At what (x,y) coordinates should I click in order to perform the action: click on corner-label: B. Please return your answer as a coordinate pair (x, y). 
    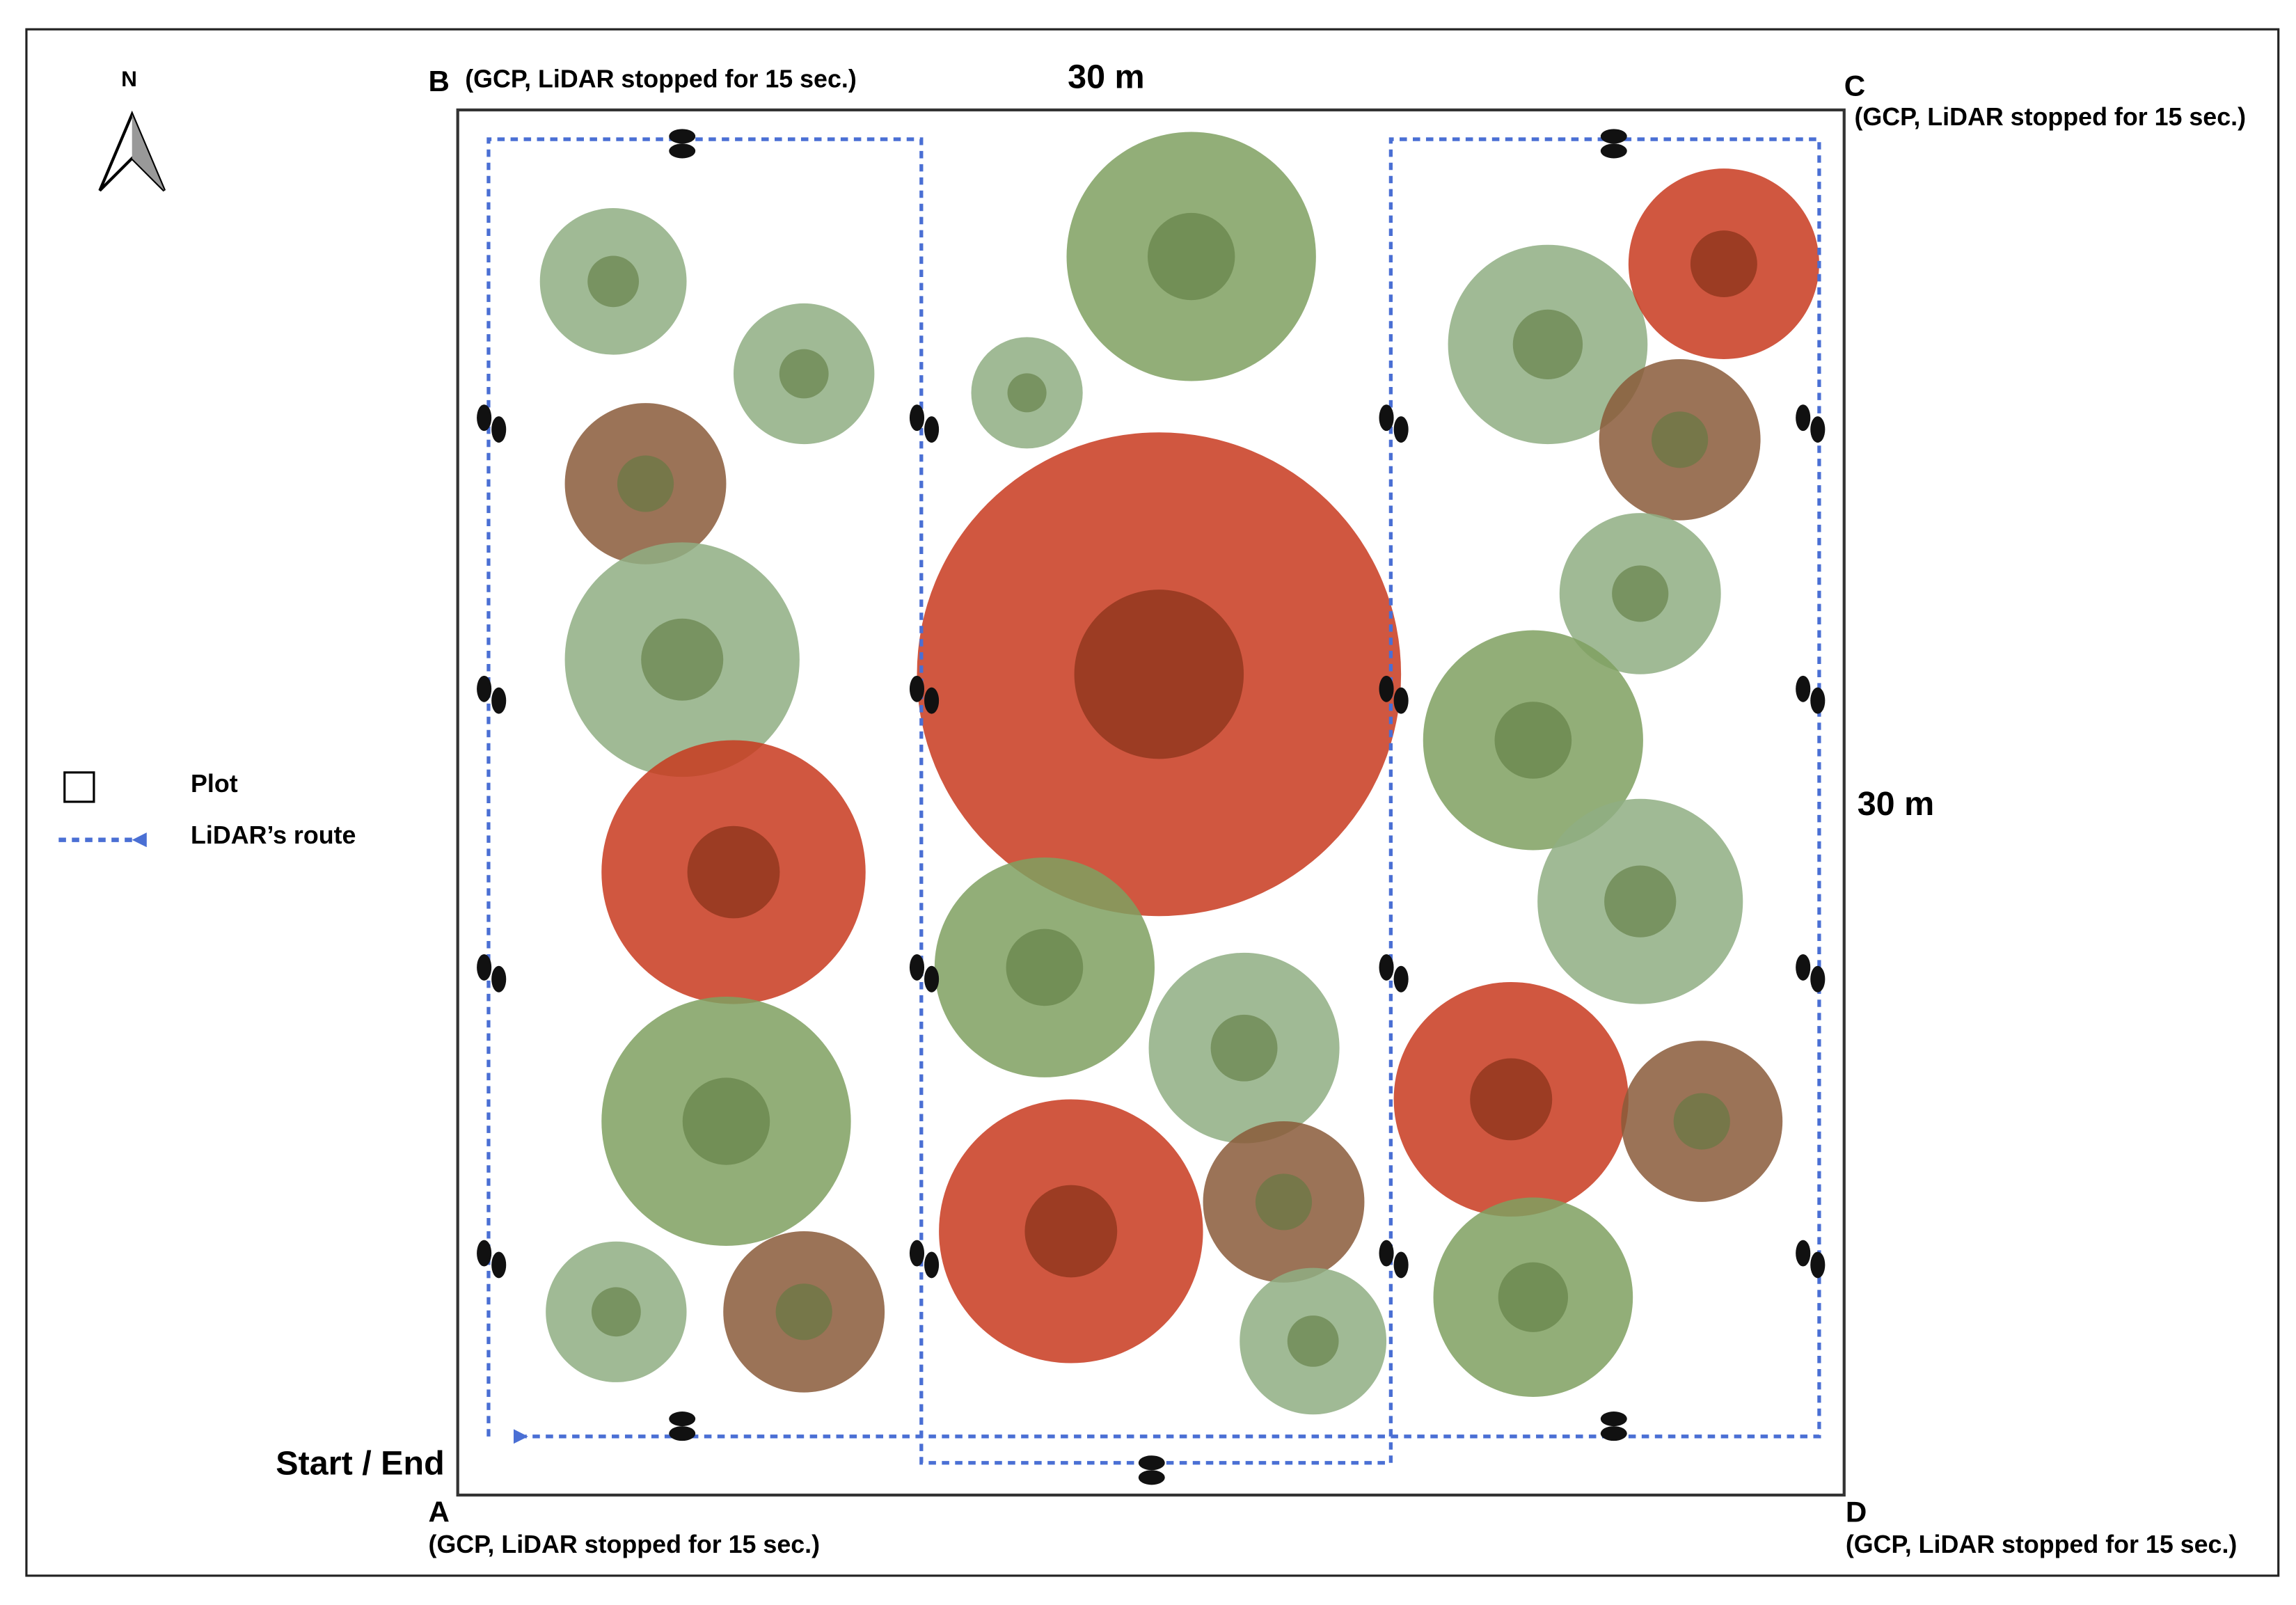
    Looking at the image, I should click on (439, 81).